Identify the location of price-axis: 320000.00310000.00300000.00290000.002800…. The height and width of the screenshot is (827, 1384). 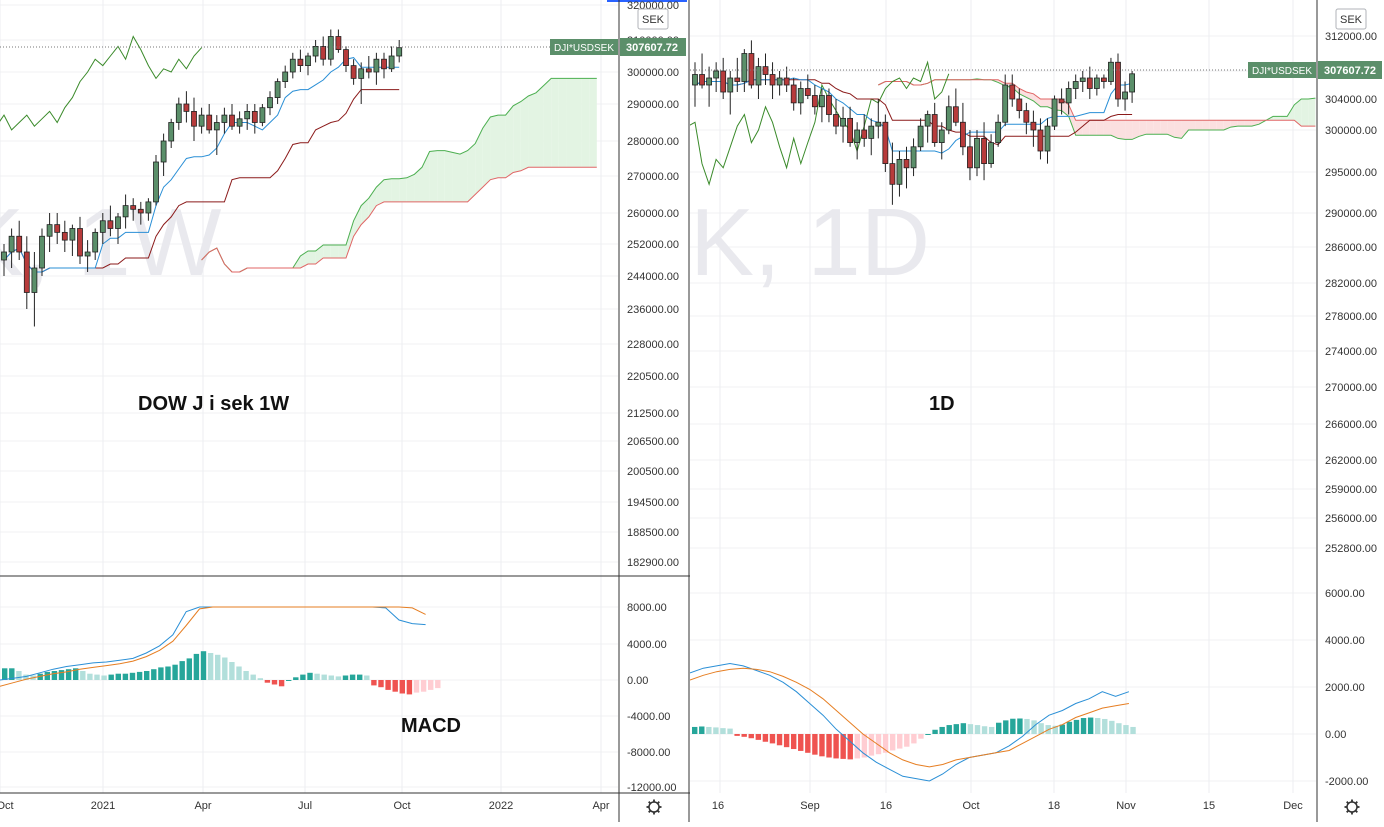
(648, 411).